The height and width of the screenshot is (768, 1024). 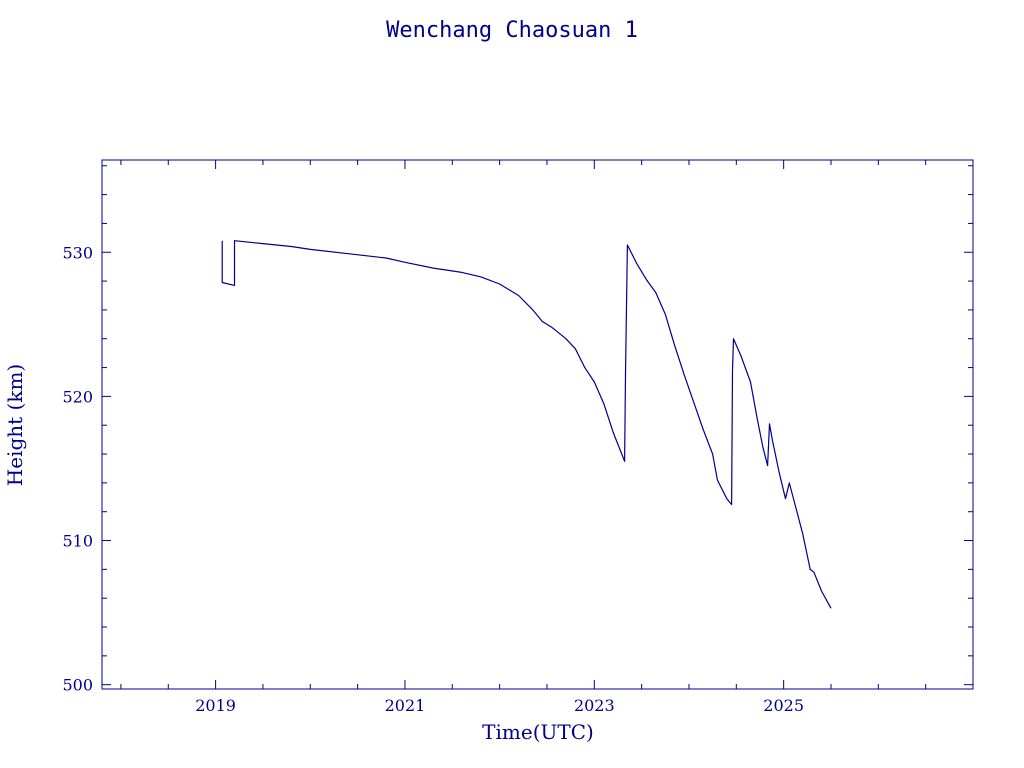 I want to click on y-tick-label: 520, so click(x=77, y=396).